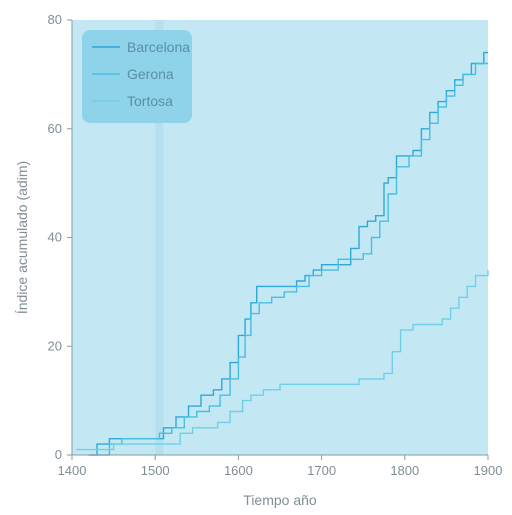  Describe the element at coordinates (58, 454) in the screenshot. I see `y-tick-label: 0` at that location.